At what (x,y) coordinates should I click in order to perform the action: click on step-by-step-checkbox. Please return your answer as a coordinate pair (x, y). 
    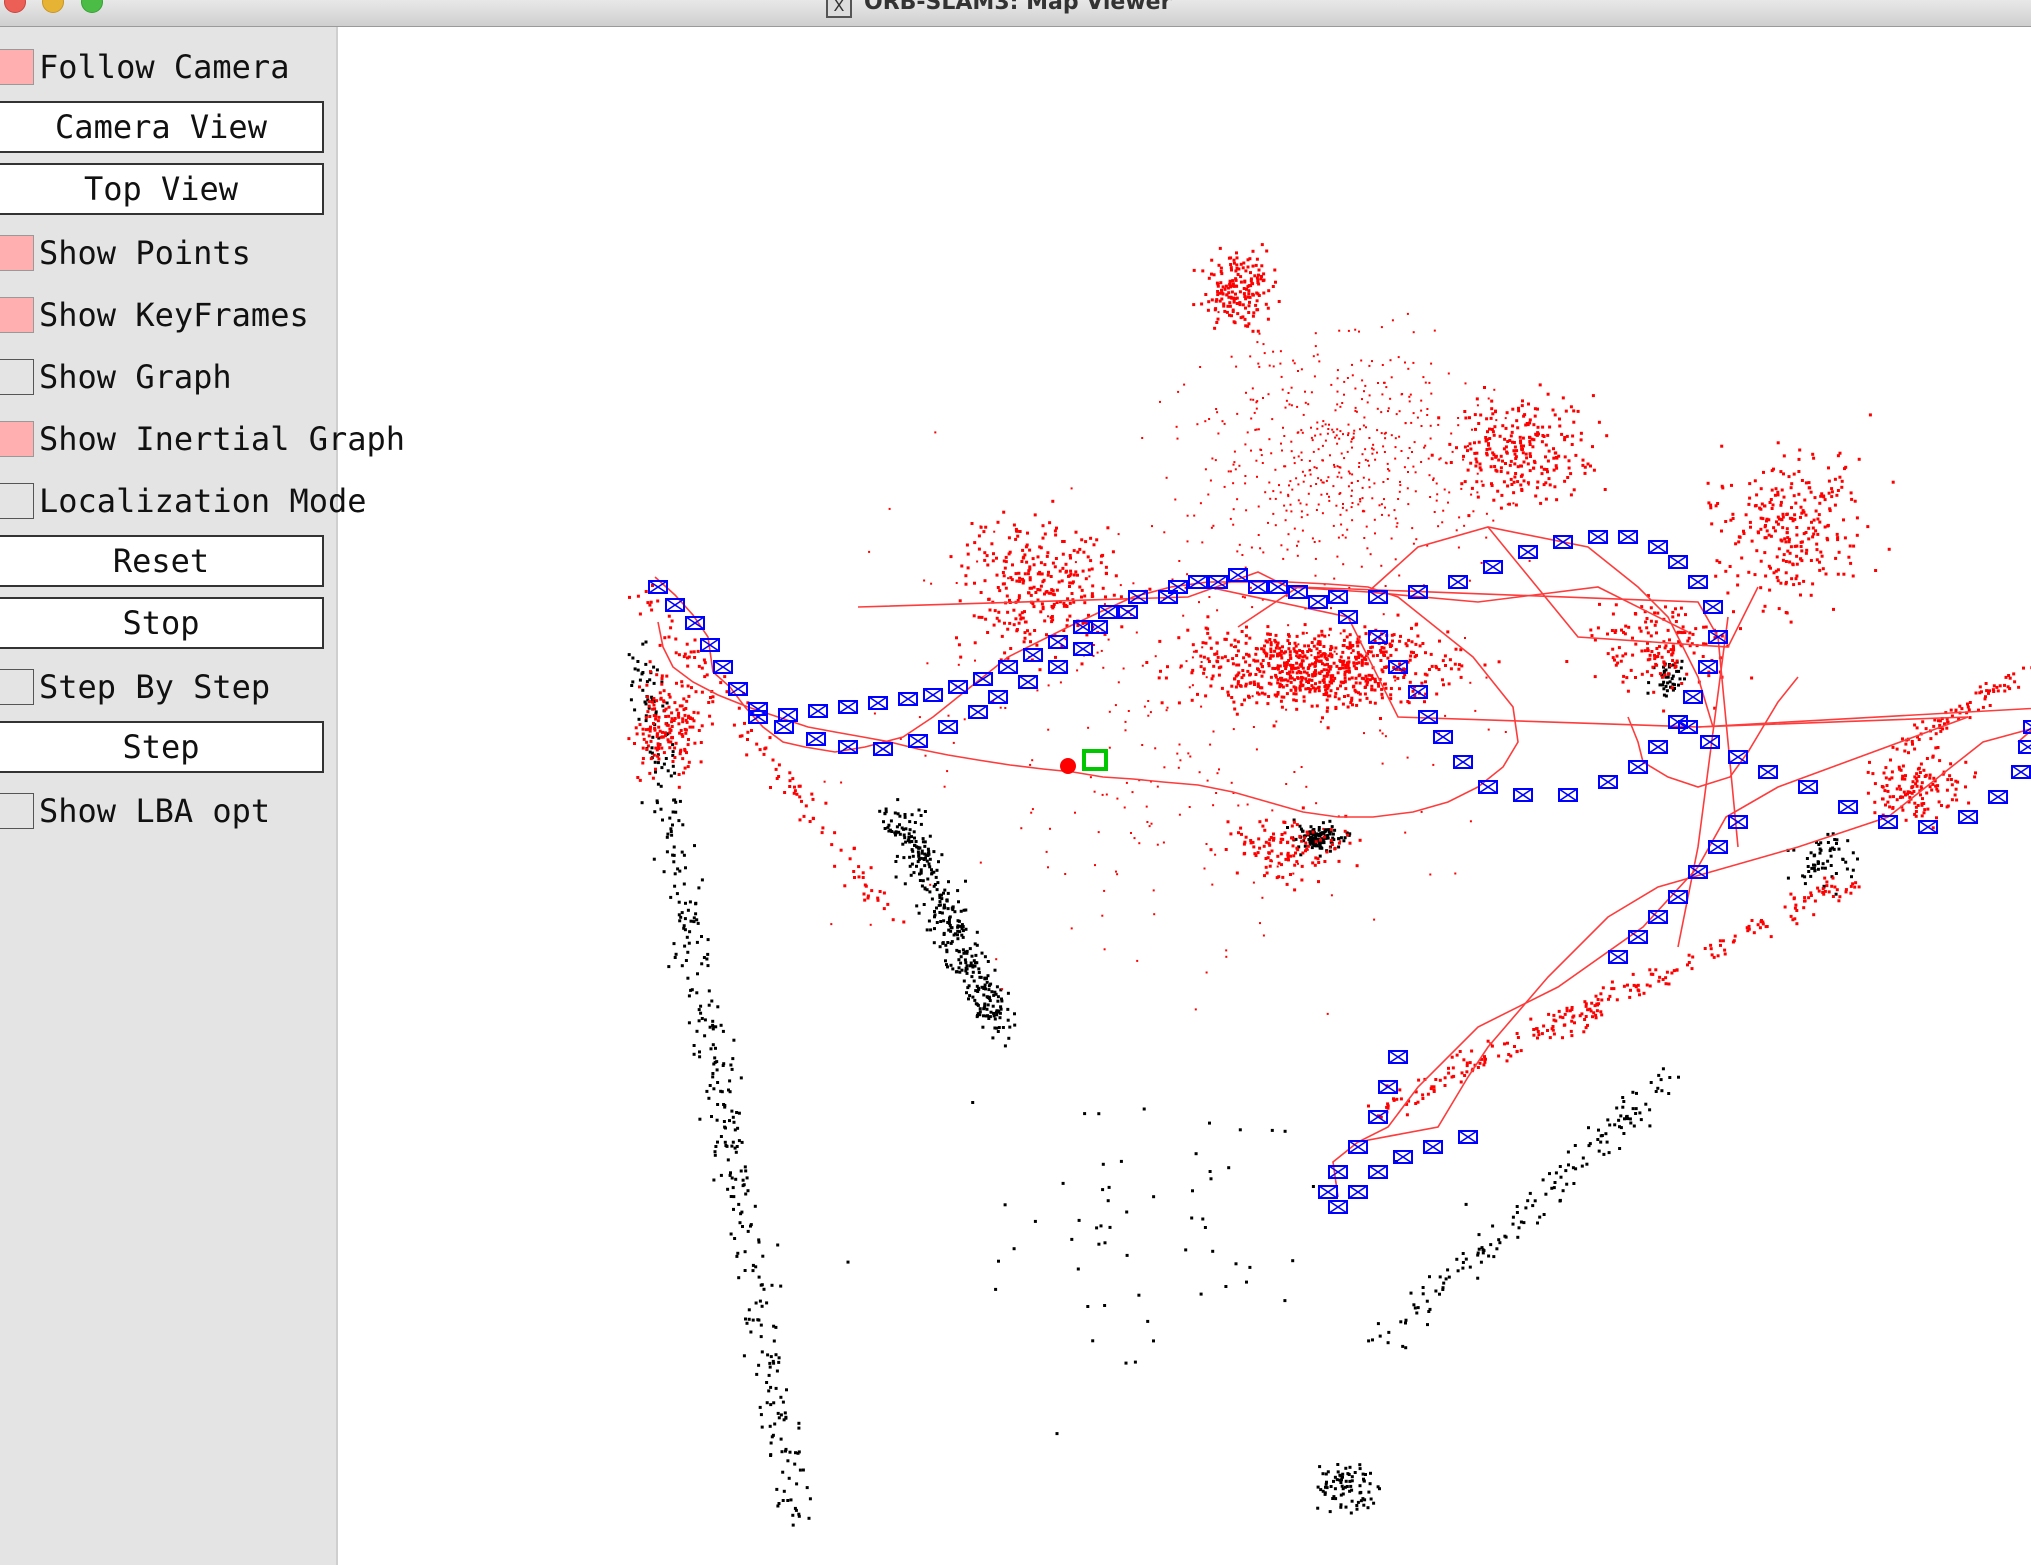
    Looking at the image, I should click on (17, 687).